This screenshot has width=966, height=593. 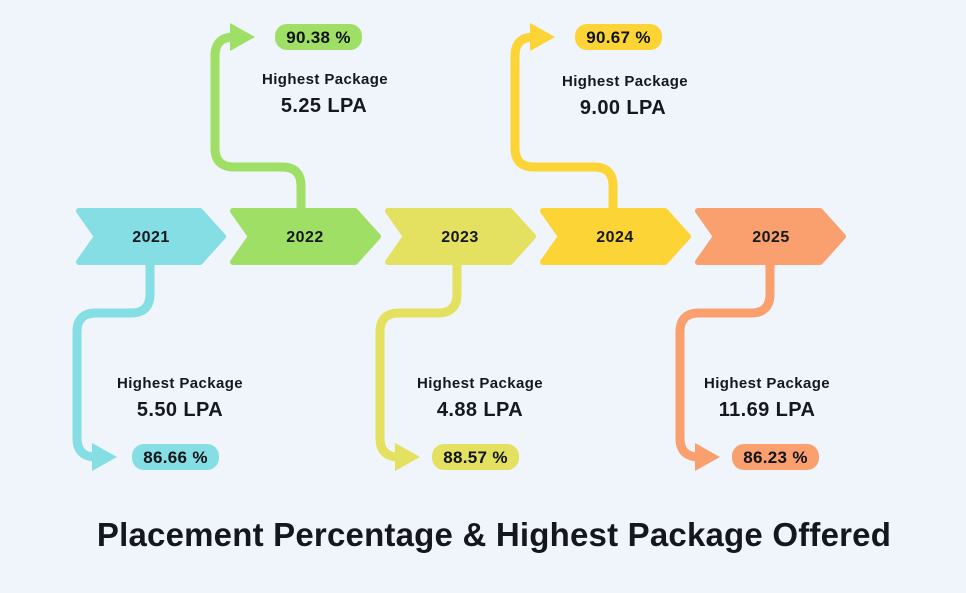 I want to click on year-label: 2021, so click(x=151, y=237).